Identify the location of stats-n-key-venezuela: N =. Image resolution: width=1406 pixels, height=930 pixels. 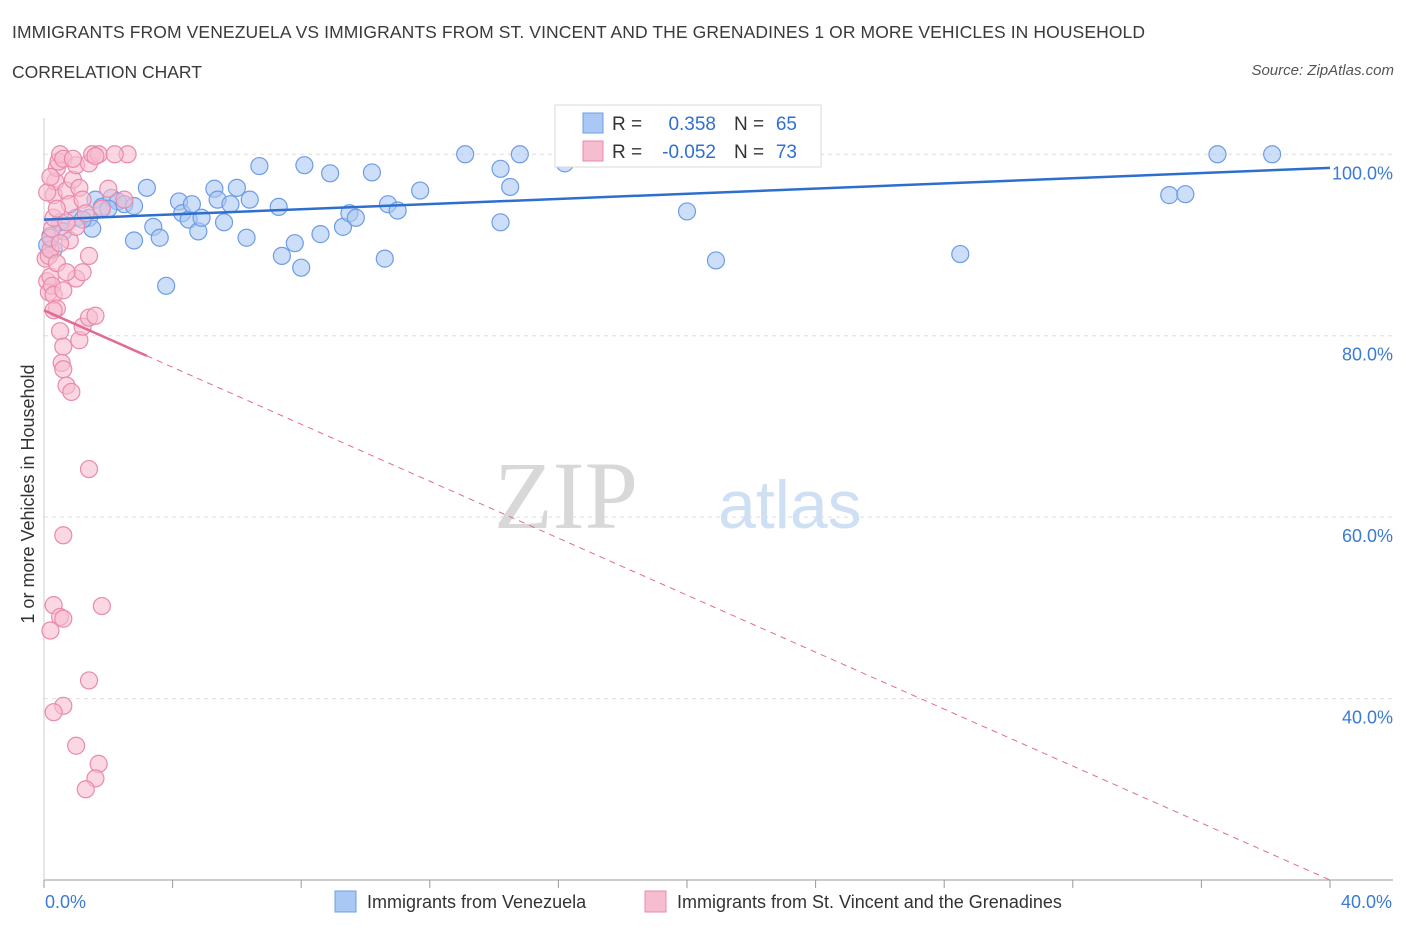
(749, 124).